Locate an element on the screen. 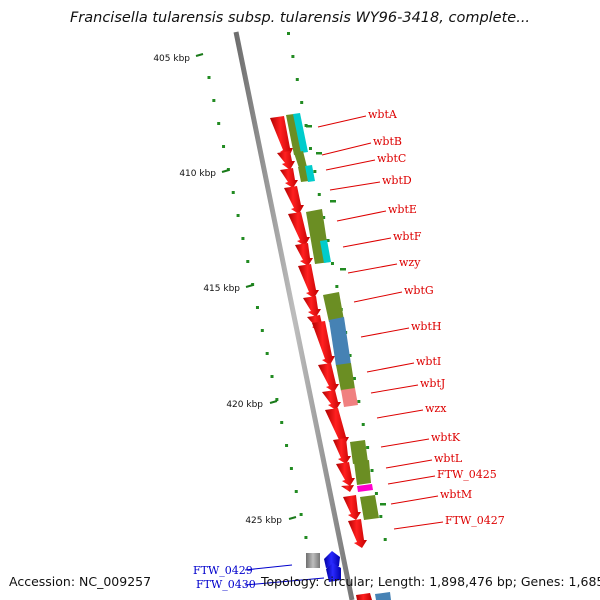 Image resolution: width=600 pixels, height=600 pixels. cds-wbtG is located at coordinates (312, 306).